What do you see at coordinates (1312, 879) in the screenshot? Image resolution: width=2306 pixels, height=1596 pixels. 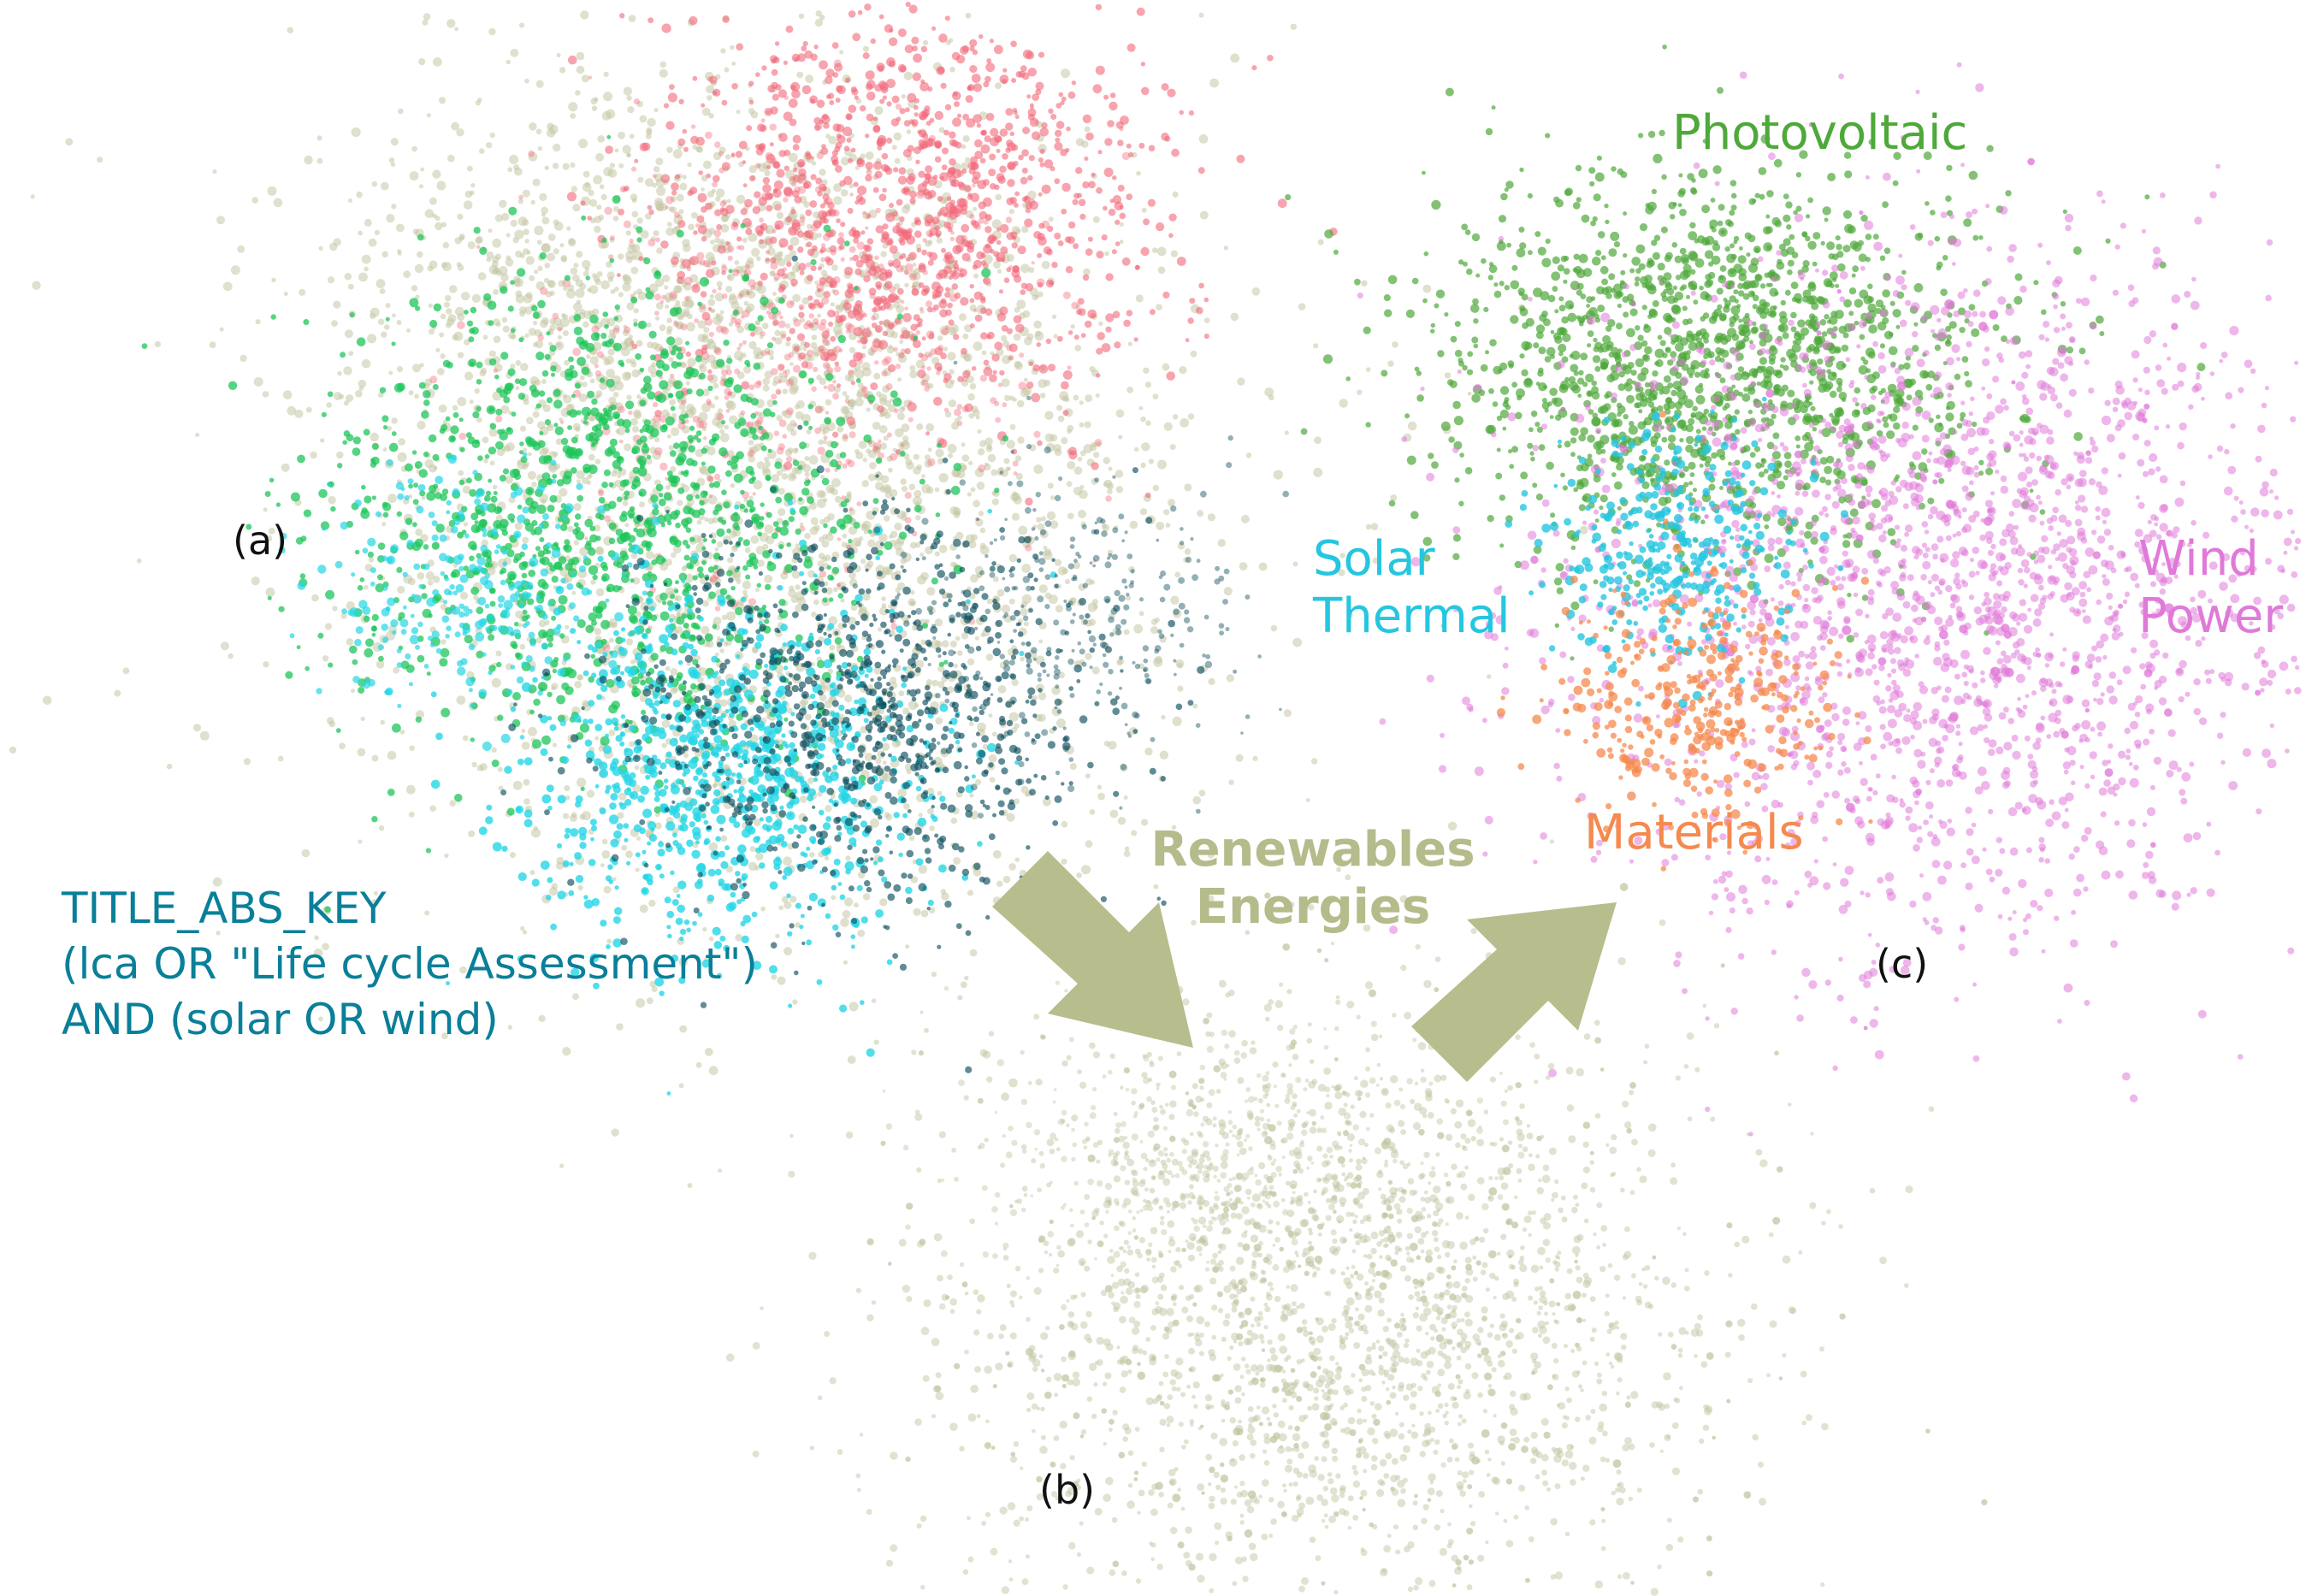 I see `cluster-label-renewables: Renewables Energies` at bounding box center [1312, 879].